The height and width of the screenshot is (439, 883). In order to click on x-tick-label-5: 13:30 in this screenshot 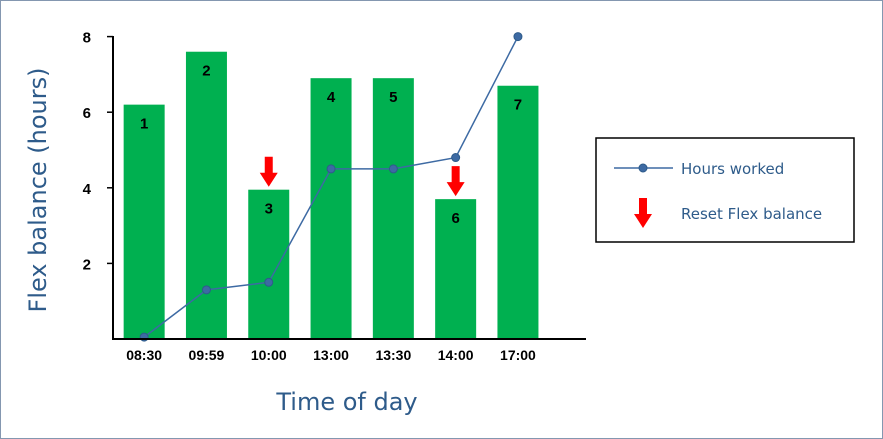, I will do `click(393, 355)`.